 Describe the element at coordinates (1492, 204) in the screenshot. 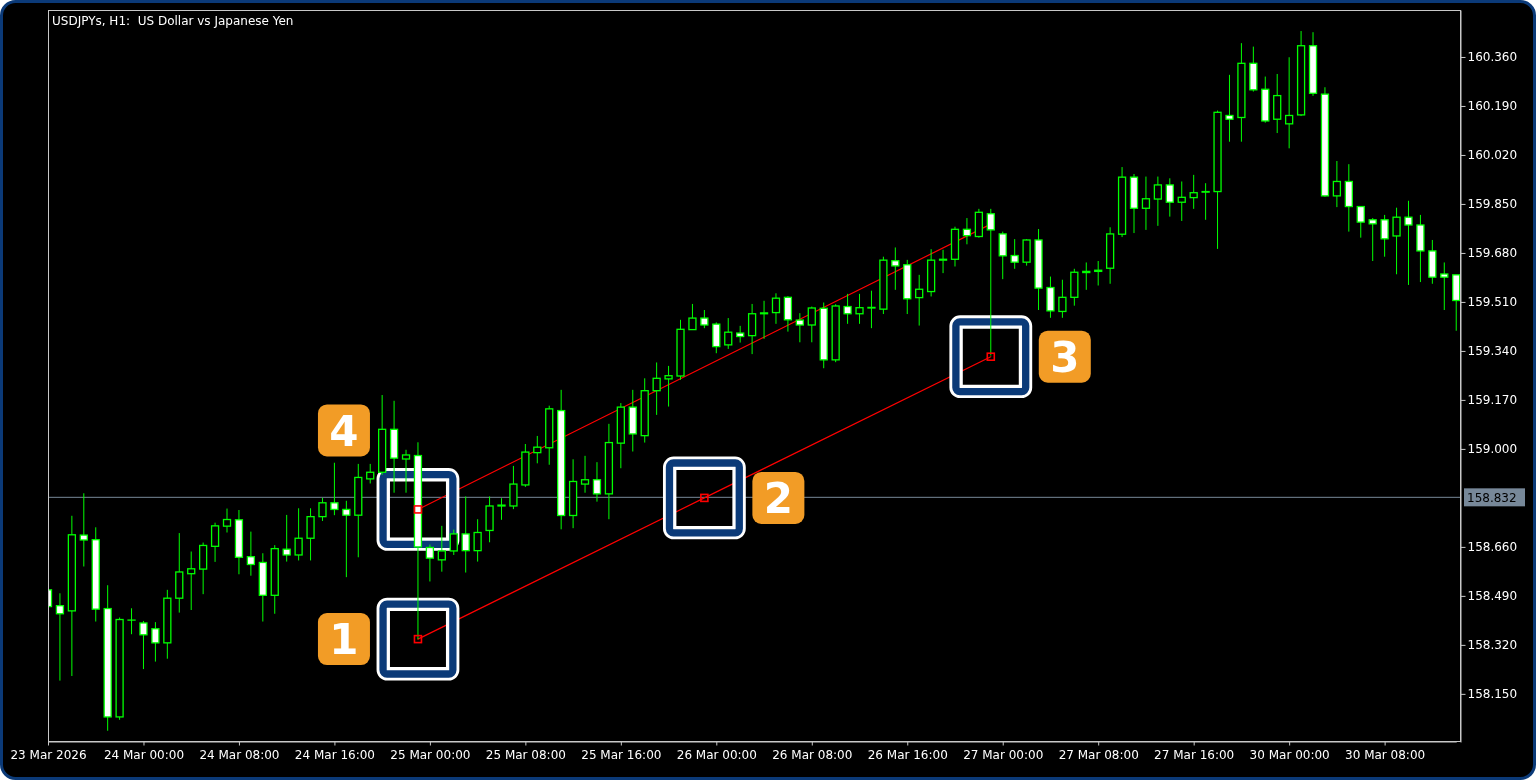

I see `y-tick-label: 159.850` at that location.